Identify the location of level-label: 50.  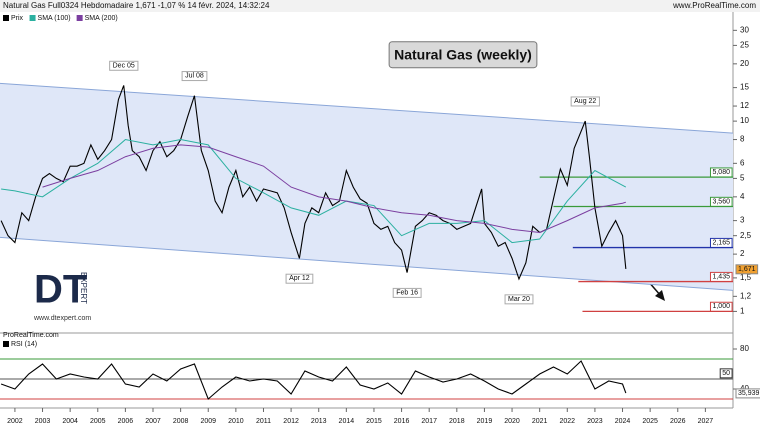
(726, 373).